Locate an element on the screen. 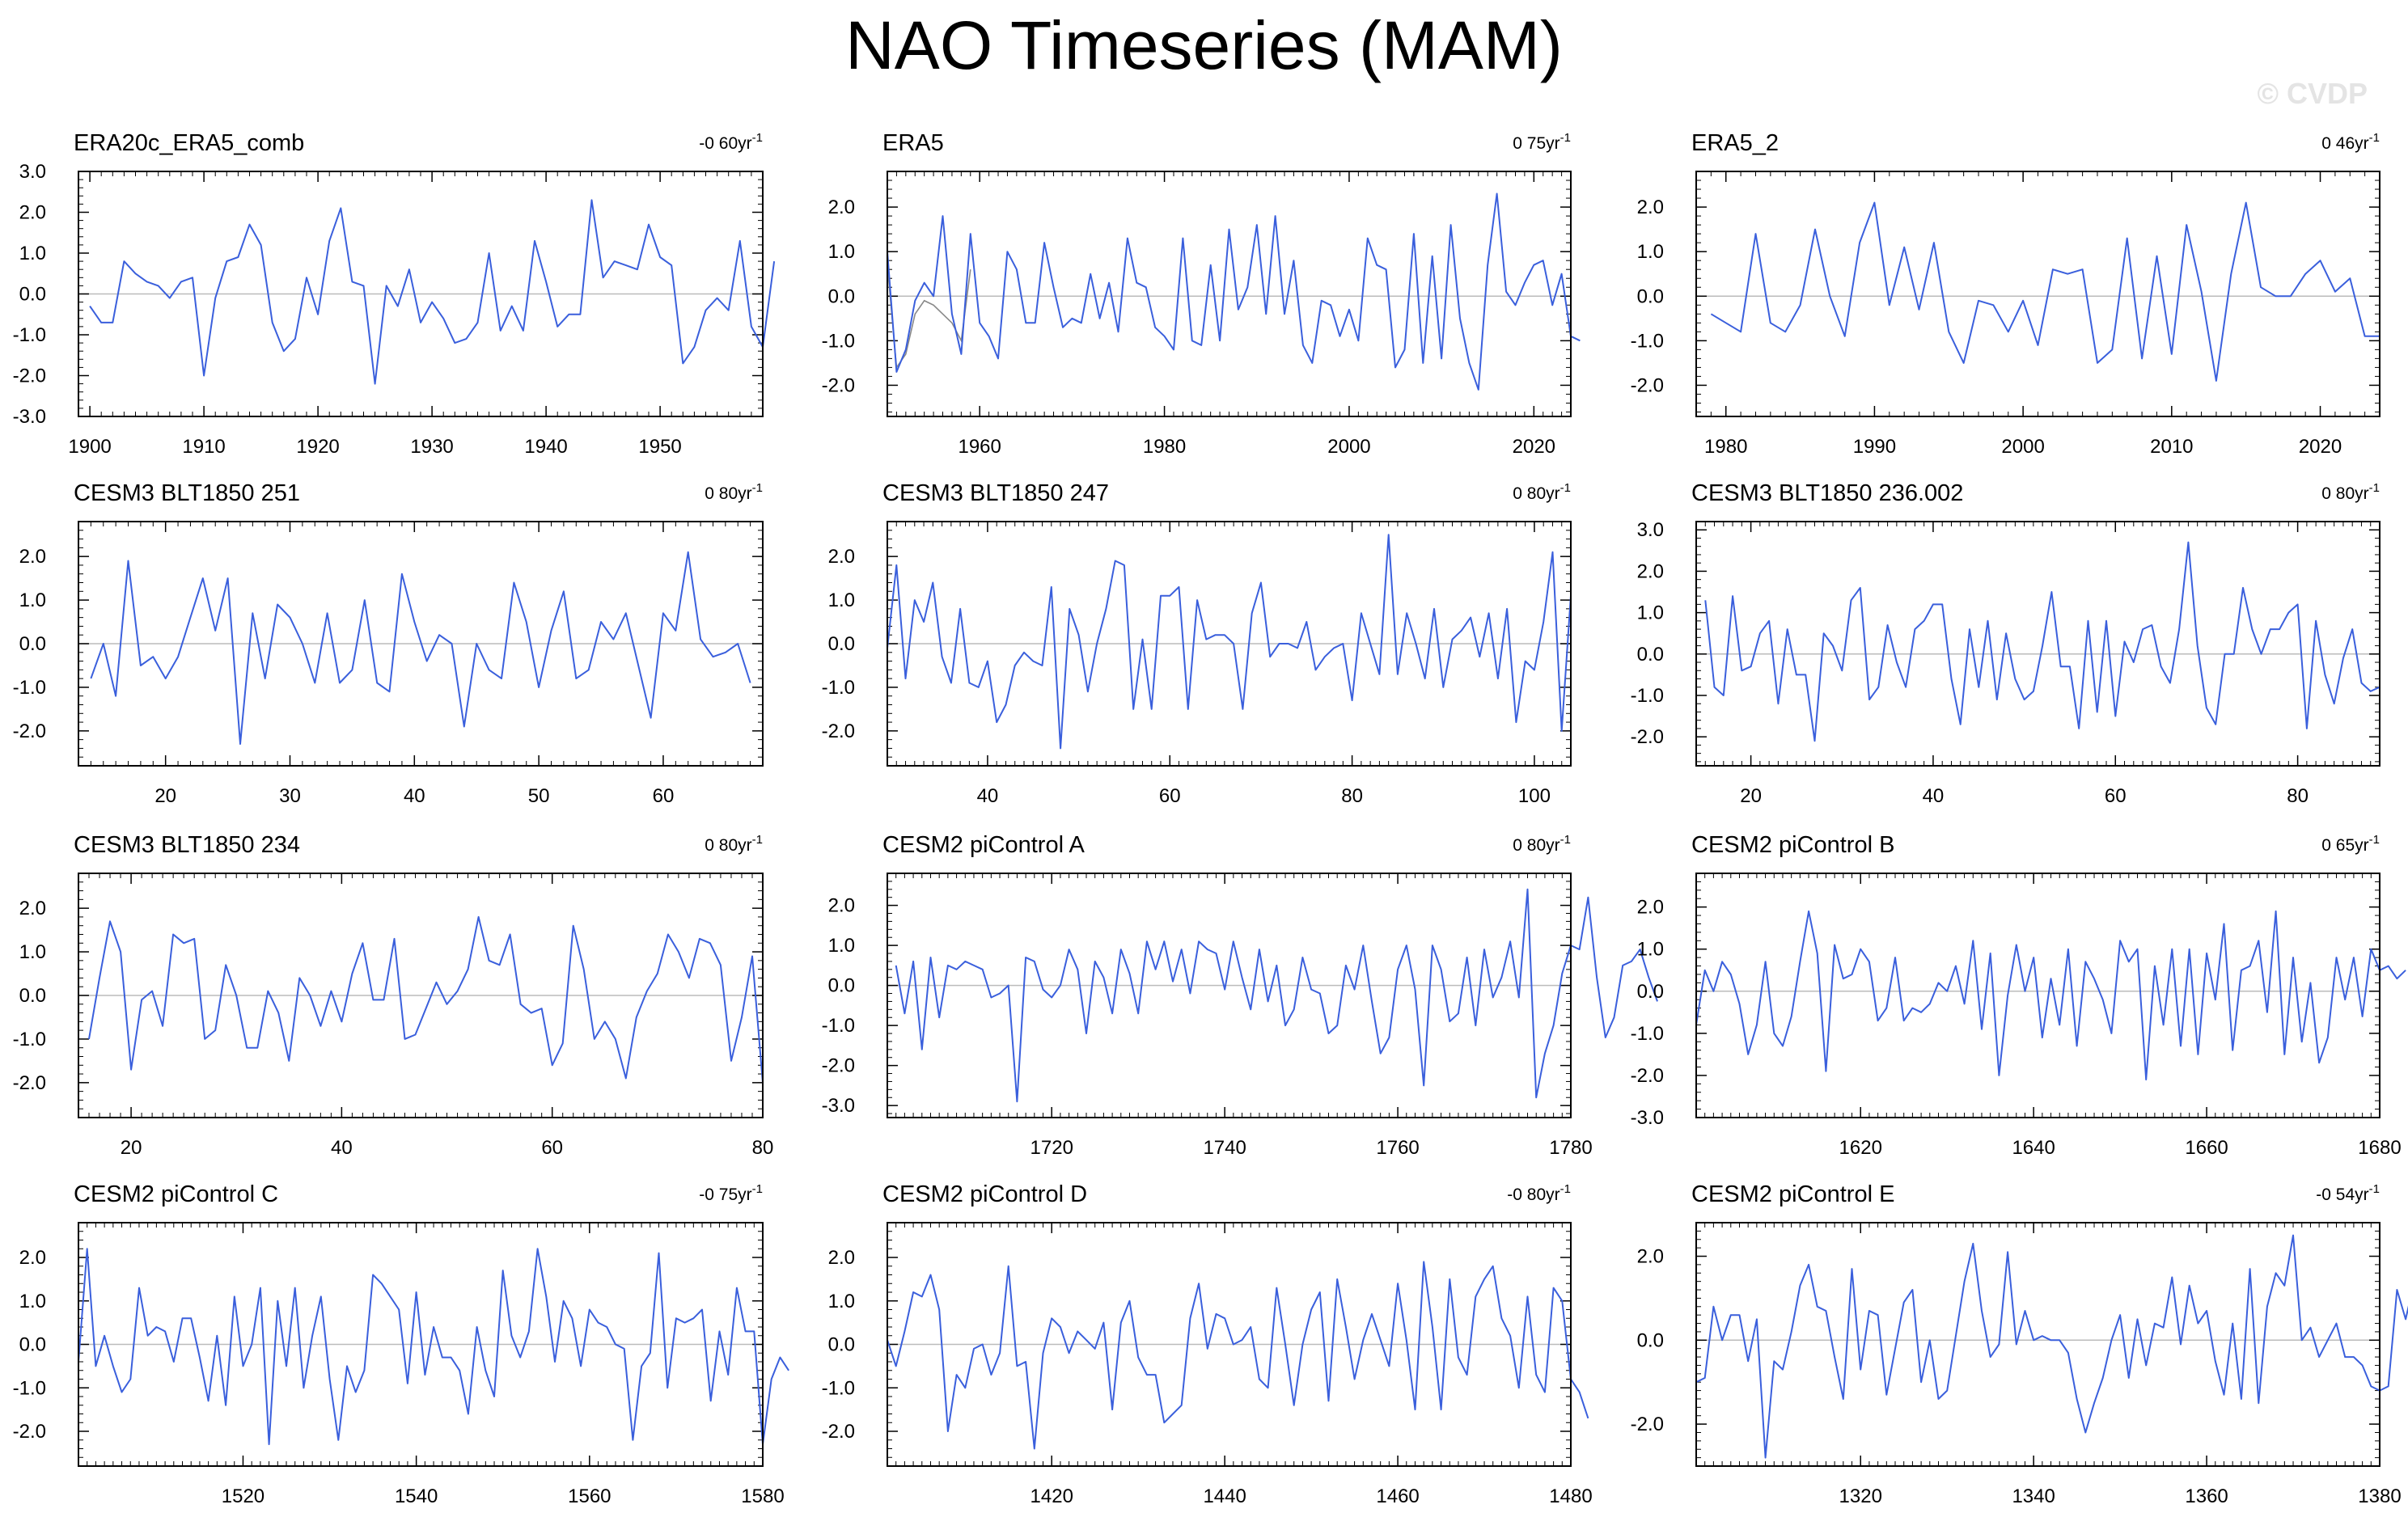 The image size is (2408, 1534). x-tick-label: 1620 is located at coordinates (1860, 1148).